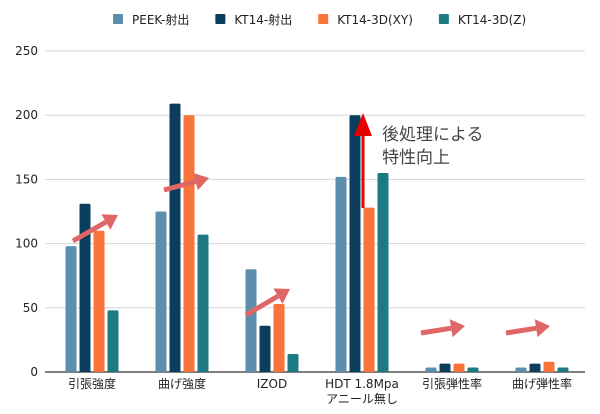  I want to click on legend-label: KT14-3D(Z), so click(492, 20).